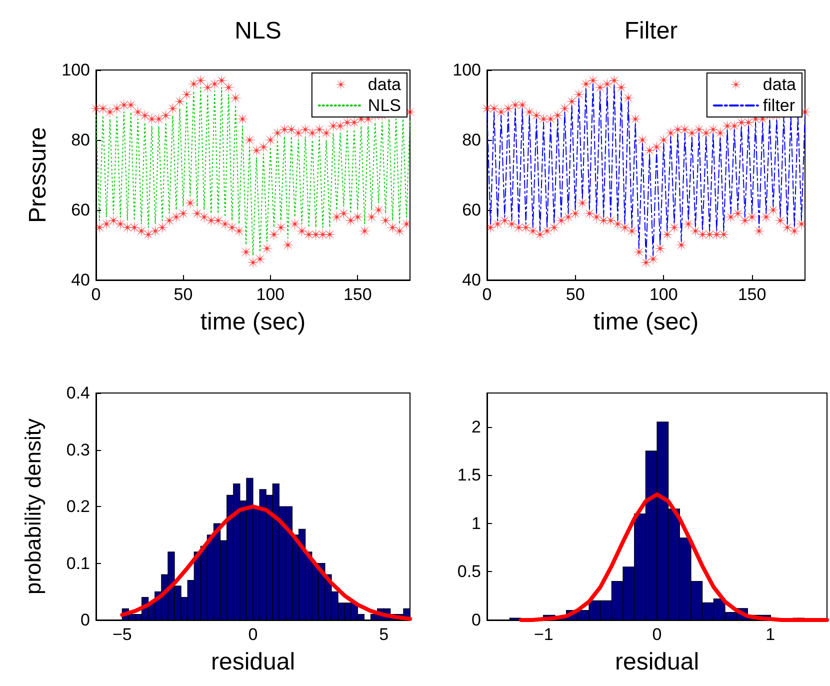 The width and height of the screenshot is (830, 686). Describe the element at coordinates (469, 572) in the screenshot. I see `y-tick-label: 0.5` at that location.